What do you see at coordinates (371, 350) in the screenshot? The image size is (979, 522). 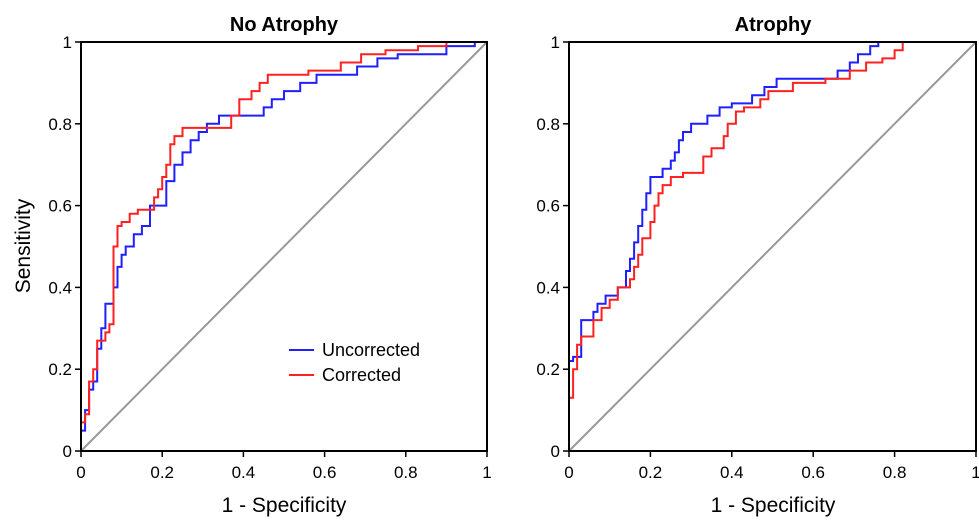 I see `legend-label-uncorrected: Uncorrected` at bounding box center [371, 350].